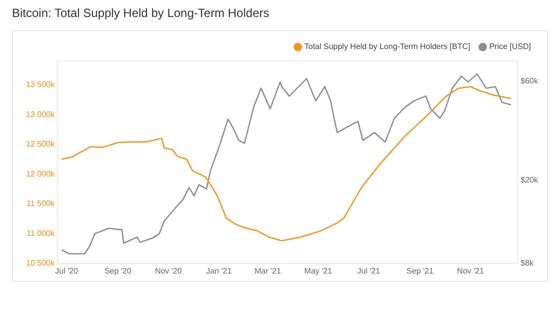  I want to click on x-tick-label: May '21, so click(318, 271).